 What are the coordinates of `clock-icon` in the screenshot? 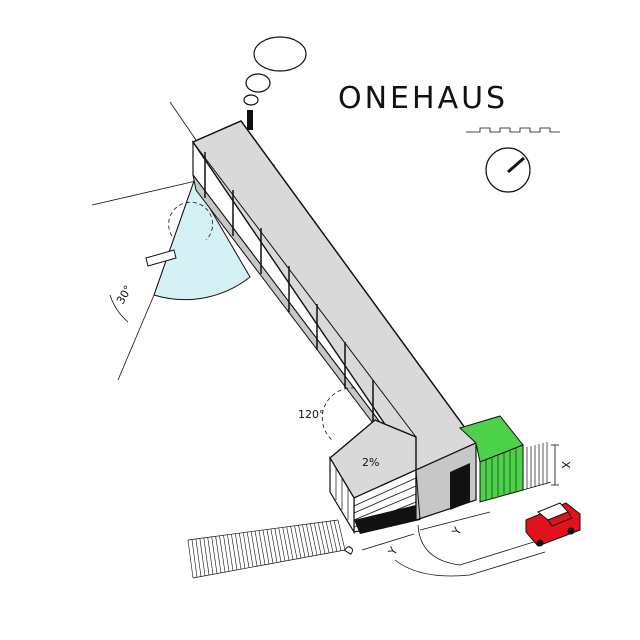 It's located at (508, 170).